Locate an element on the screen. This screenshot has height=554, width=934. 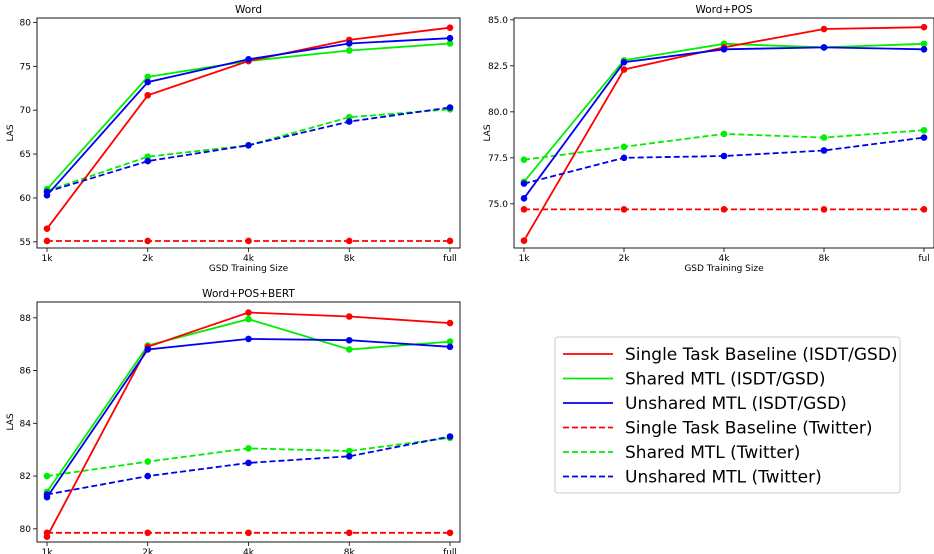
y-tick-label: 75 is located at coordinates (25, 67).